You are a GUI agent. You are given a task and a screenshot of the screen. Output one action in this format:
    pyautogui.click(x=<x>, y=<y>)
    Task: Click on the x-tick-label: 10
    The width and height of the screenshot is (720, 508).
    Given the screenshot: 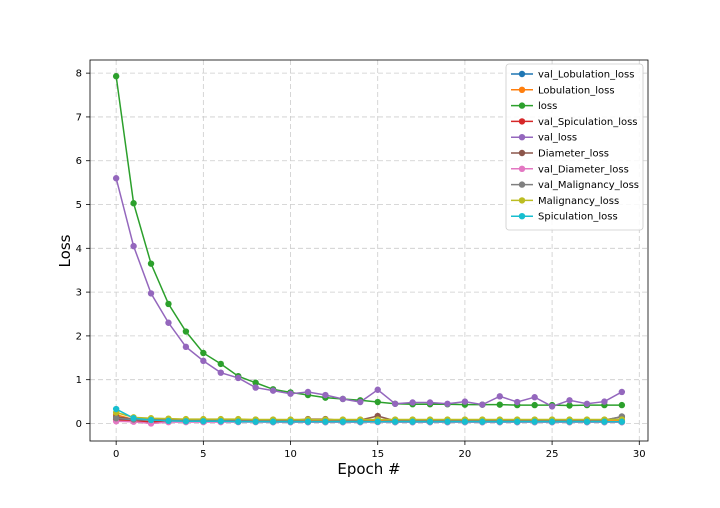 What is the action you would take?
    pyautogui.click(x=290, y=454)
    